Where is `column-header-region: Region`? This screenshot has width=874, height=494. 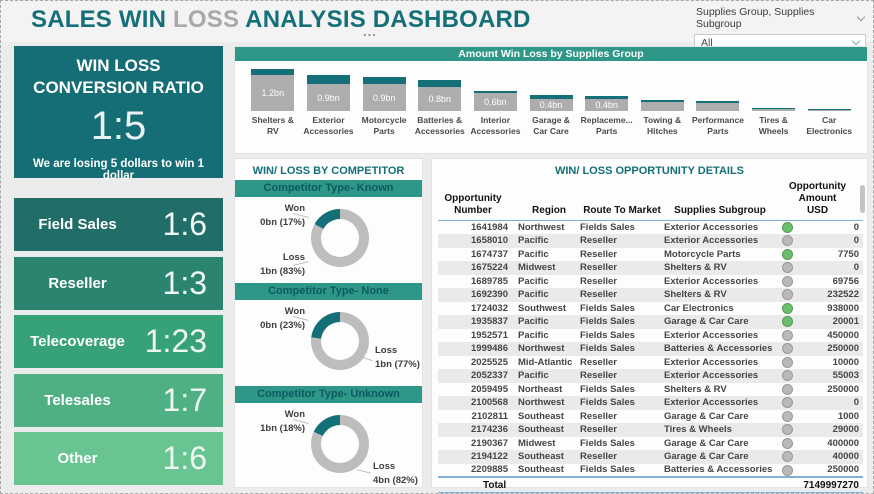 column-header-region: Region is located at coordinates (549, 201).